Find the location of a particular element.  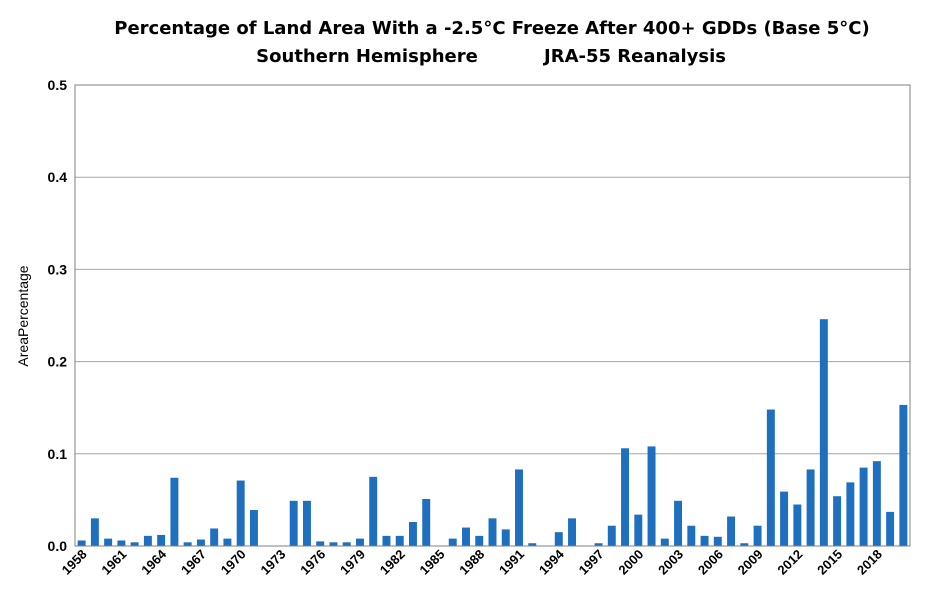

bar-1994 is located at coordinates (558, 539).